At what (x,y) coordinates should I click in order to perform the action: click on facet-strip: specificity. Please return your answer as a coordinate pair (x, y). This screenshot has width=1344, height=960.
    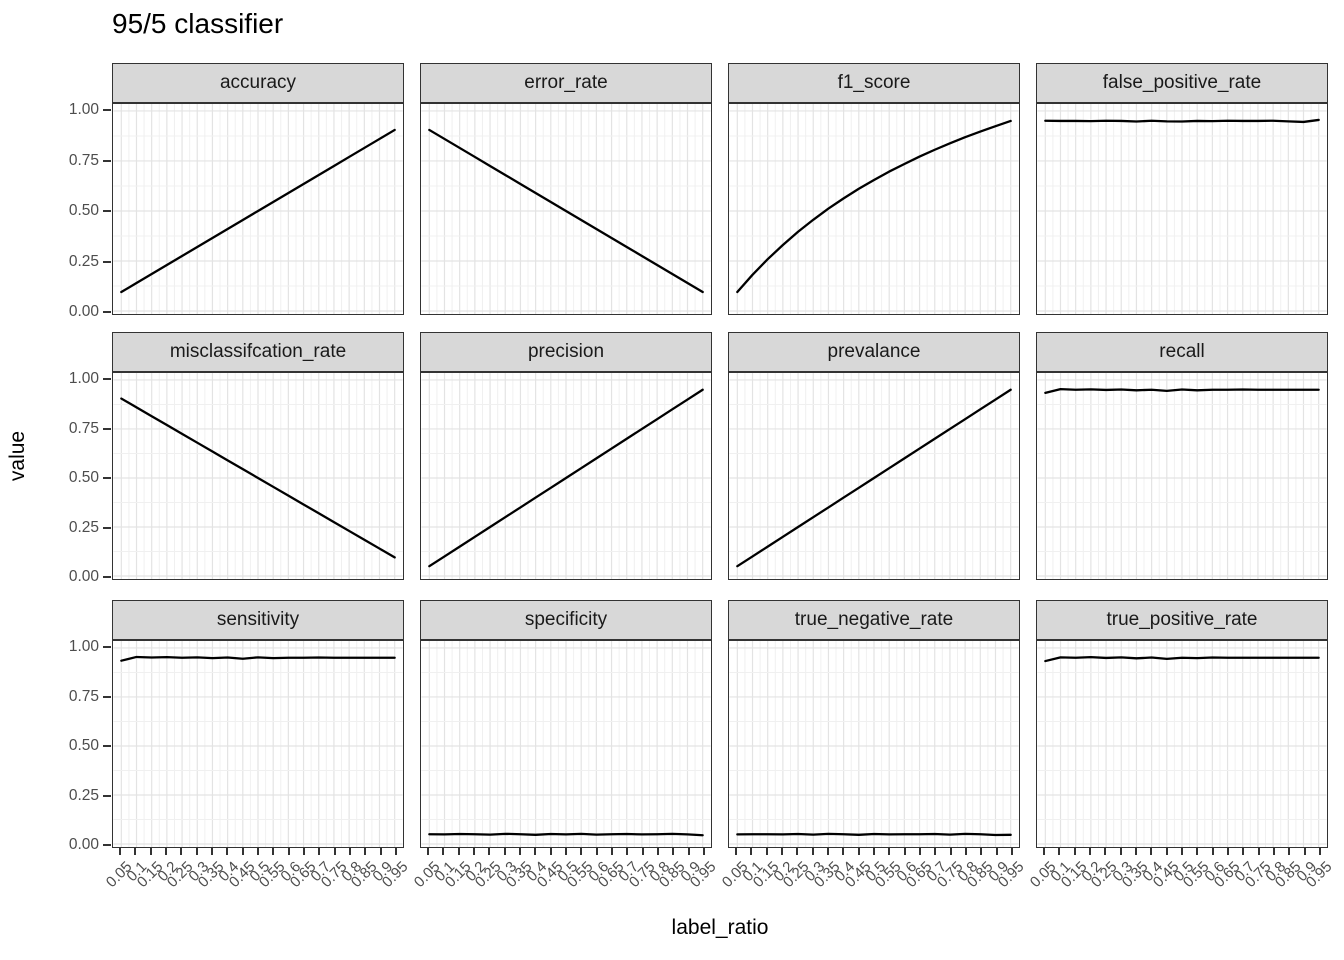
    Looking at the image, I should click on (566, 620).